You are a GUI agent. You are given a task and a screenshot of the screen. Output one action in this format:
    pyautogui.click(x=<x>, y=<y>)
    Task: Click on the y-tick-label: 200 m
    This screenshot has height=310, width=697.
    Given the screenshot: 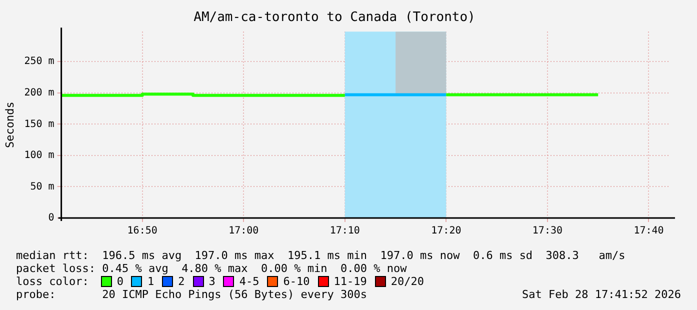 What is the action you would take?
    pyautogui.click(x=39, y=92)
    